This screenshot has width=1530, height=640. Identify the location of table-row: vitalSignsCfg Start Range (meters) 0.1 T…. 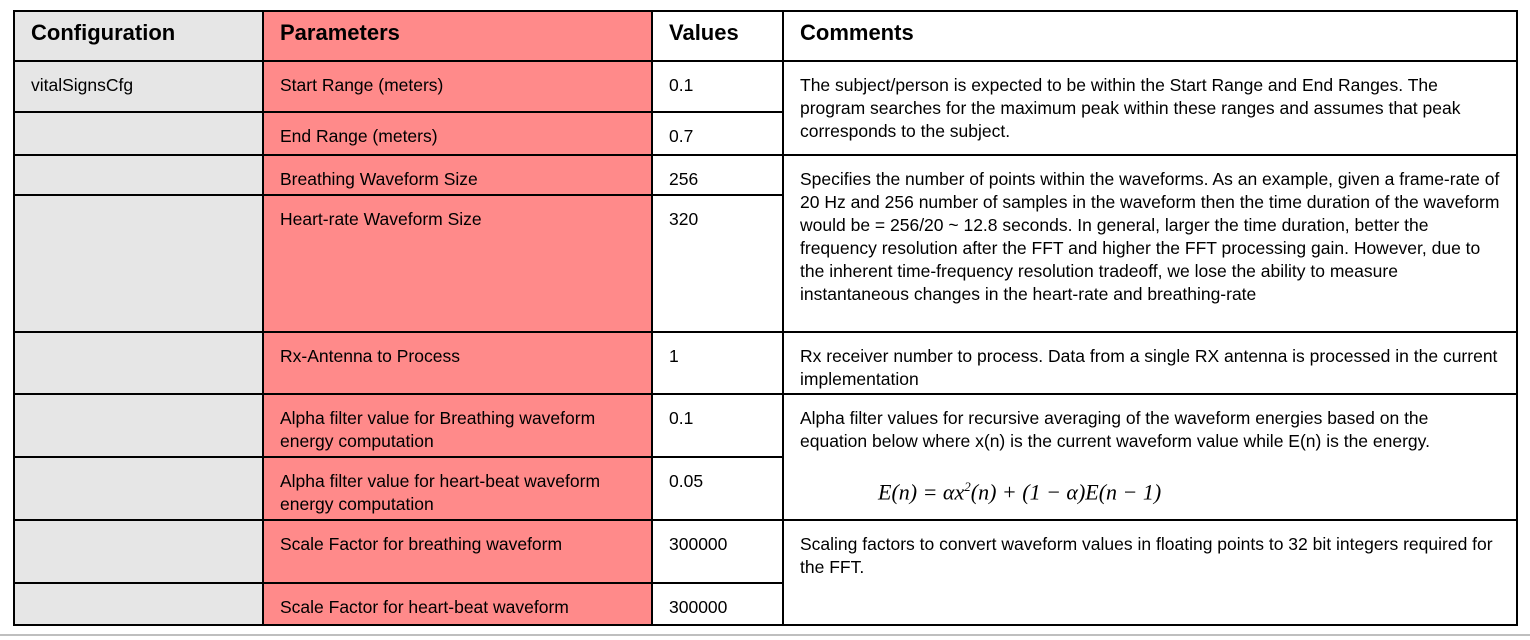
(765, 108).